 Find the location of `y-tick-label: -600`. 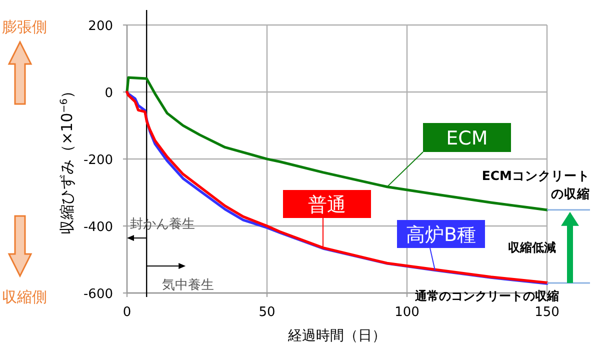

y-tick-label: -600 is located at coordinates (98, 294).